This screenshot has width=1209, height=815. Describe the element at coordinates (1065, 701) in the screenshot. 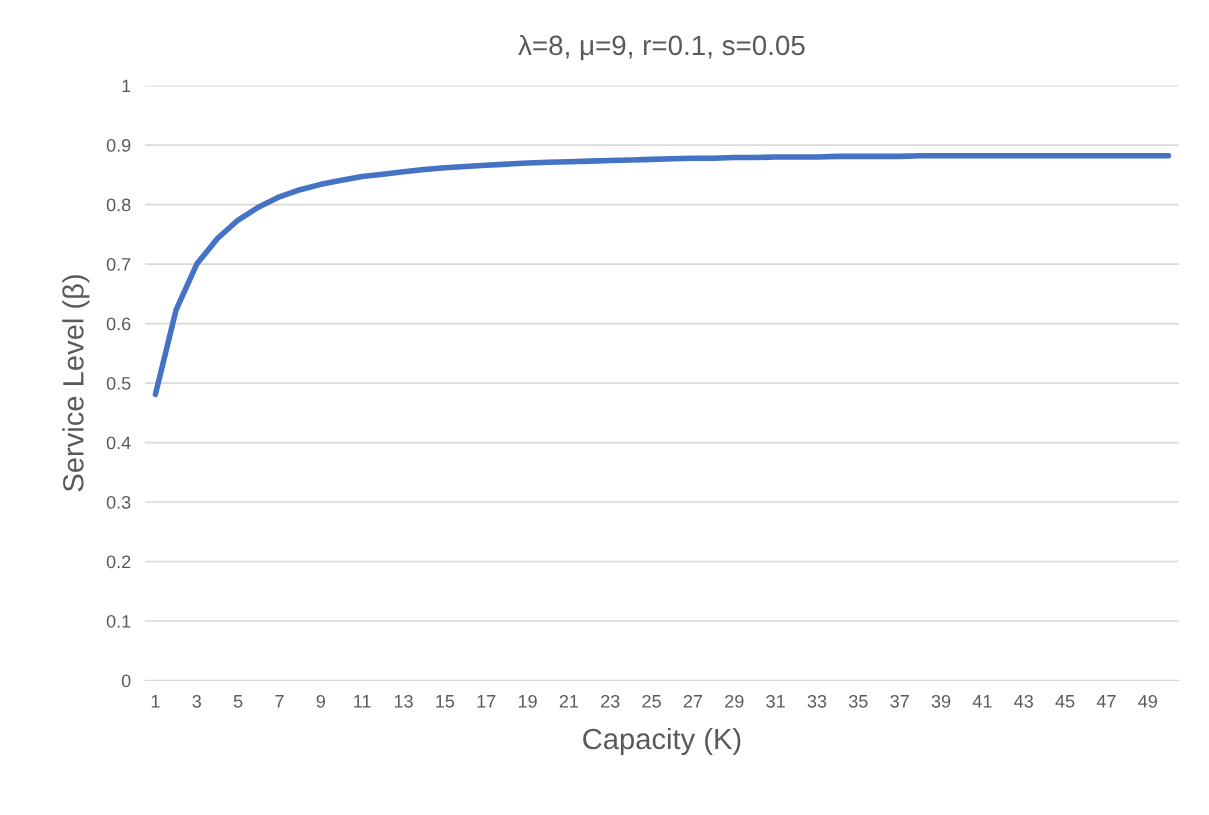

I see `x-tick-label: 45` at that location.